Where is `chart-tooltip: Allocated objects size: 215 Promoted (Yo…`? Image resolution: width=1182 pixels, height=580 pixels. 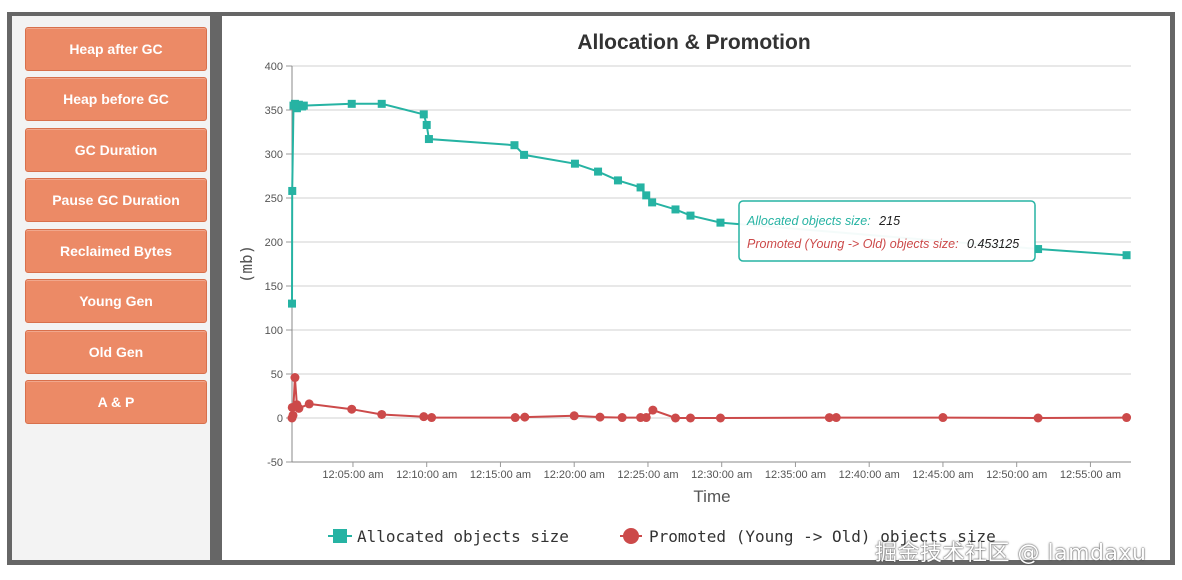 chart-tooltip: Allocated objects size: 215 Promoted (Yo… is located at coordinates (887, 231).